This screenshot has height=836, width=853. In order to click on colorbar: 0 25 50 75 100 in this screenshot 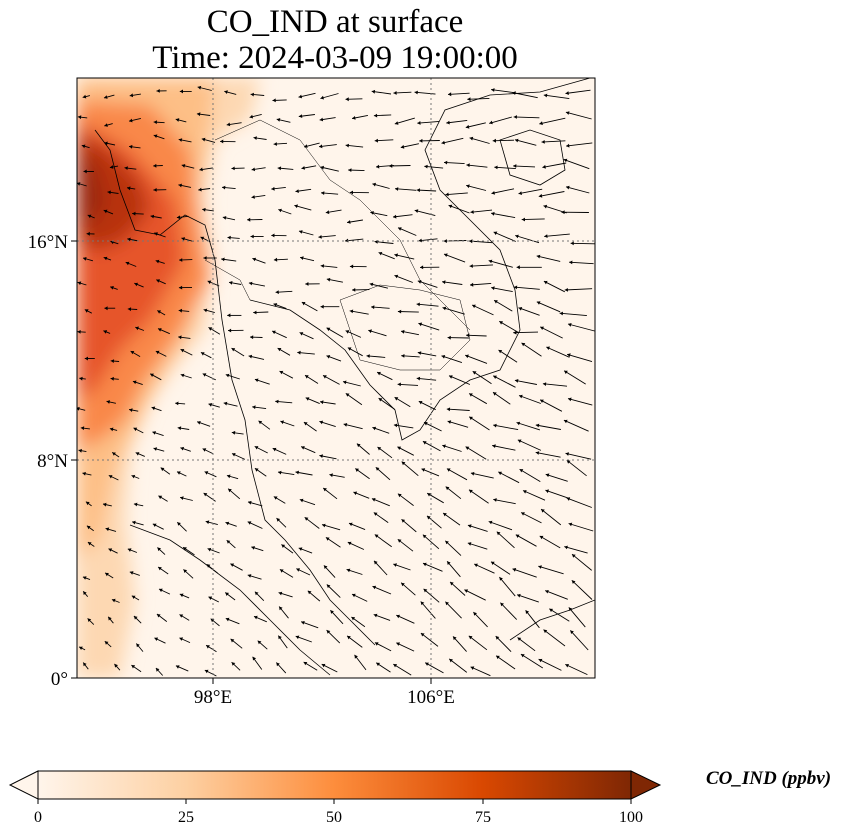, I will do `click(335, 798)`.